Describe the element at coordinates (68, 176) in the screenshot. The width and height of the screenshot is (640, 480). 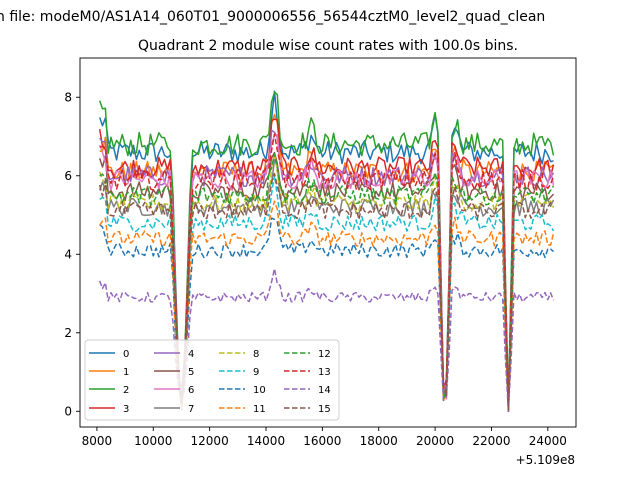
I see `y-tick-label: 6` at that location.